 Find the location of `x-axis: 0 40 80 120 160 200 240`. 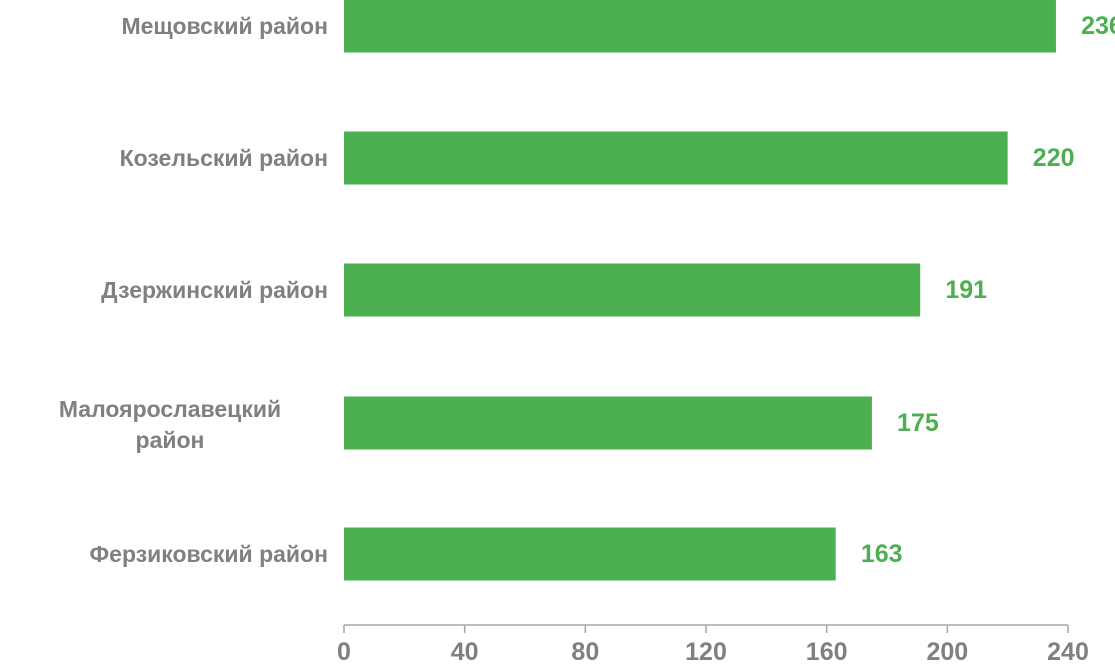

x-axis: 0 40 80 120 160 200 240 is located at coordinates (713, 645).